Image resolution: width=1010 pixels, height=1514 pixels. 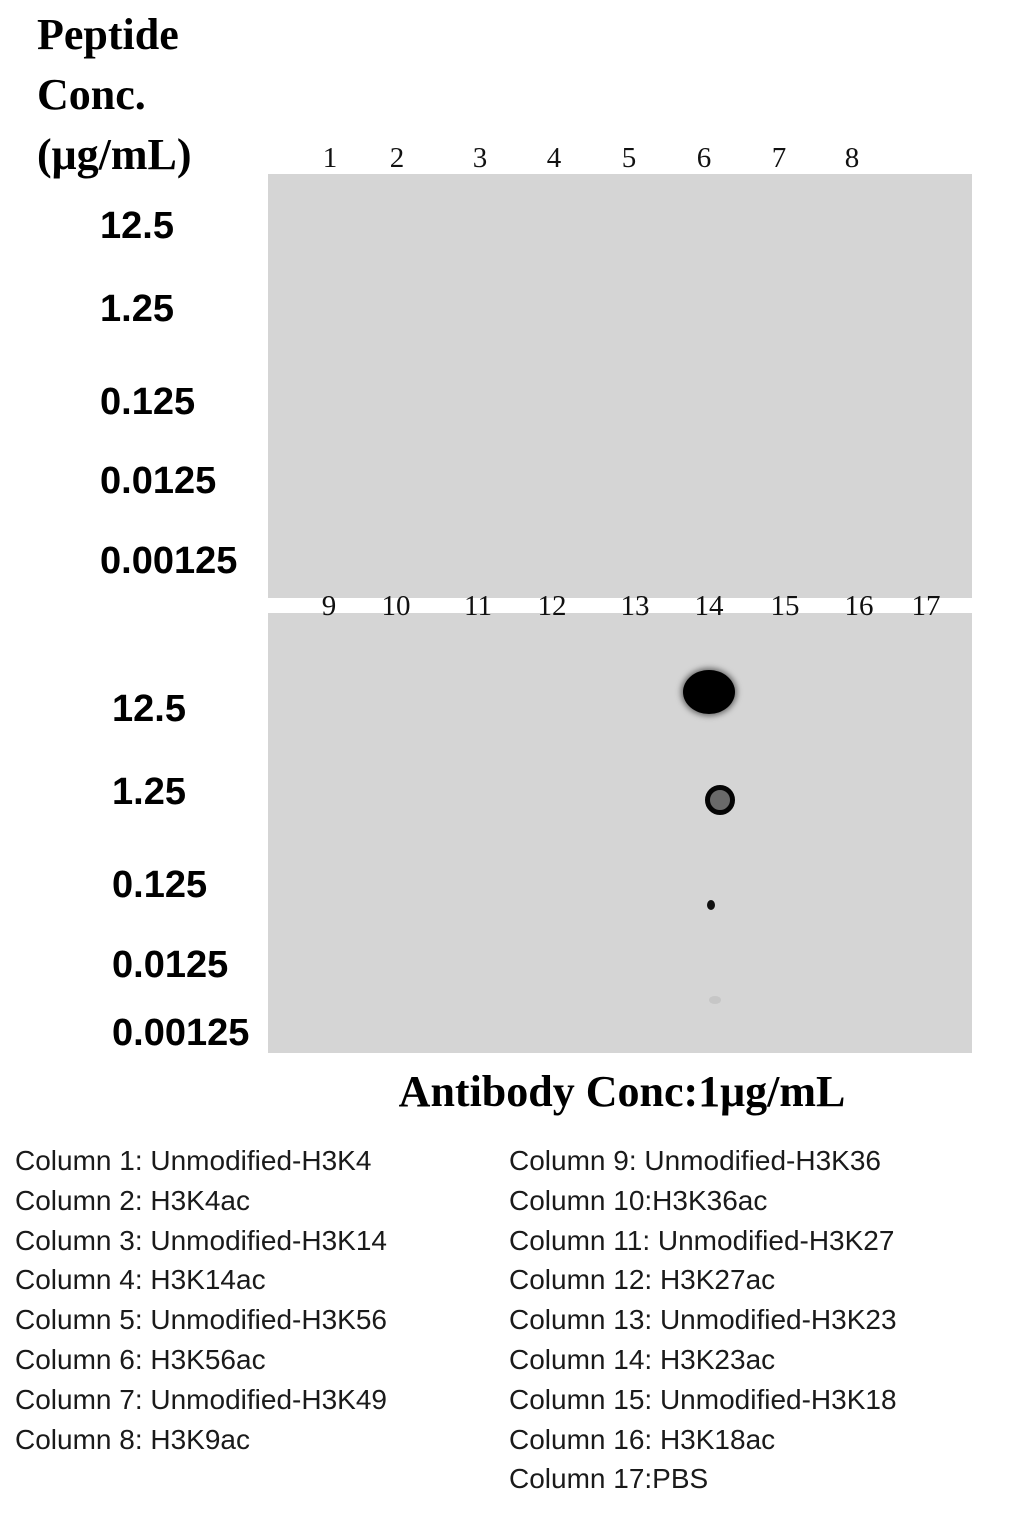 What do you see at coordinates (140, 1280) in the screenshot?
I see `legend-item: Column 4: H3K14ac` at bounding box center [140, 1280].